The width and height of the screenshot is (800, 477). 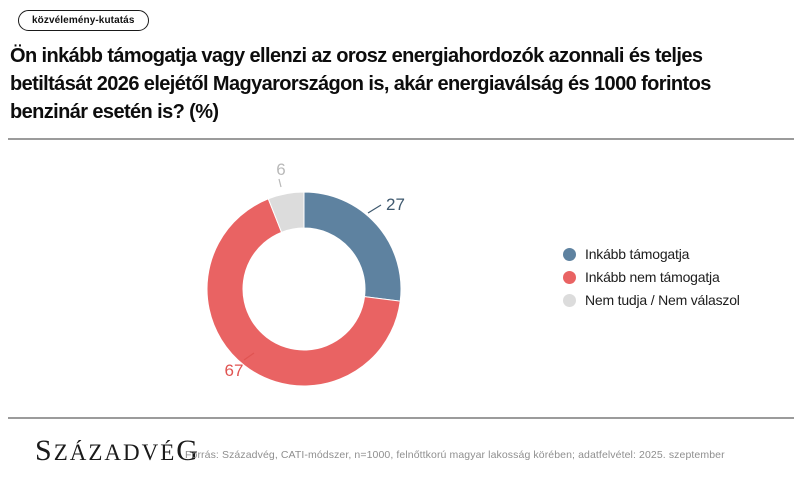 I want to click on logo-letters: S, so click(x=44, y=450).